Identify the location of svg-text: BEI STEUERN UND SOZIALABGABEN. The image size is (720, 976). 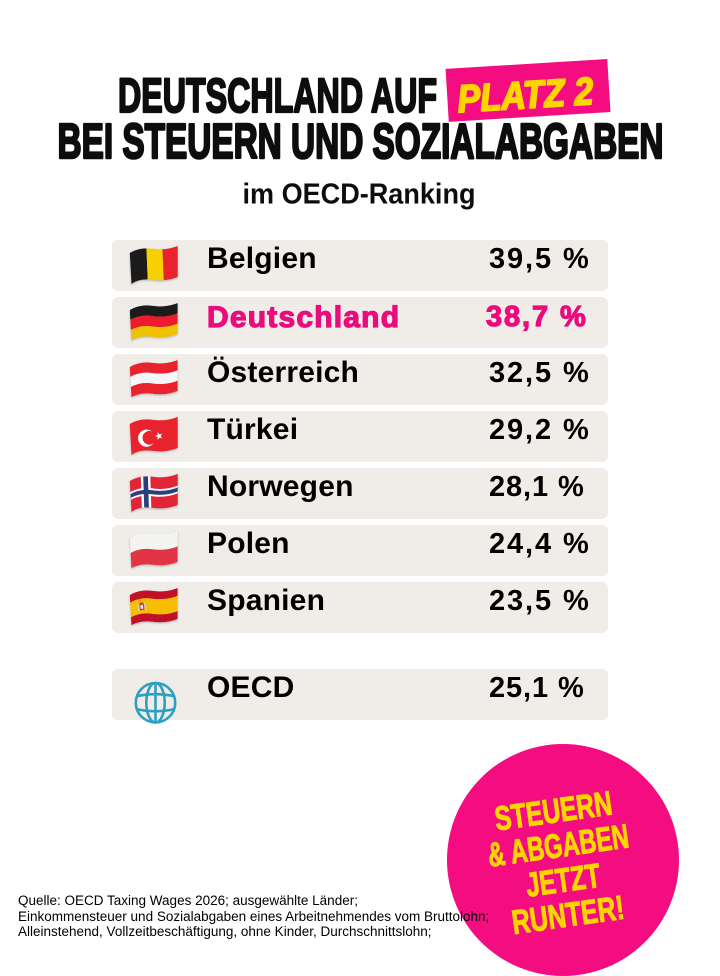
(361, 142).